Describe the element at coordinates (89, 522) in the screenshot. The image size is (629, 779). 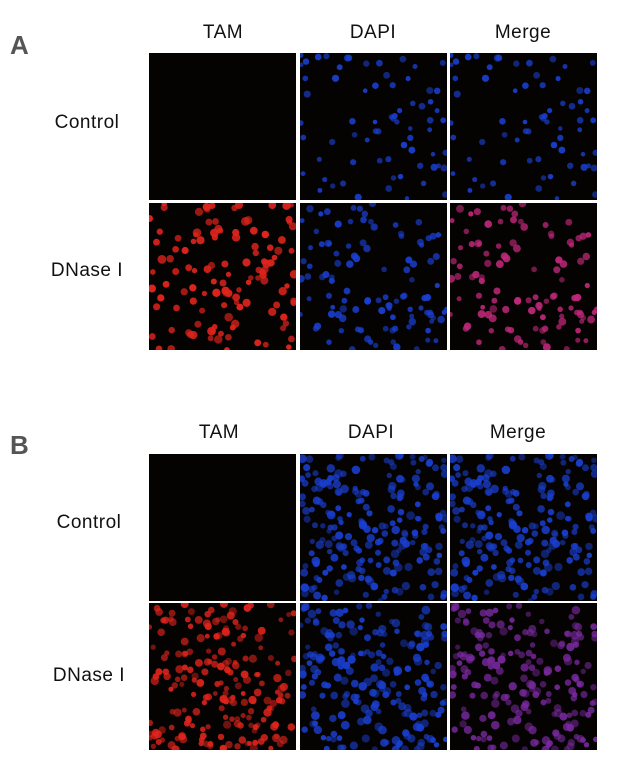
I see `panel-b-row-control: Control` at that location.